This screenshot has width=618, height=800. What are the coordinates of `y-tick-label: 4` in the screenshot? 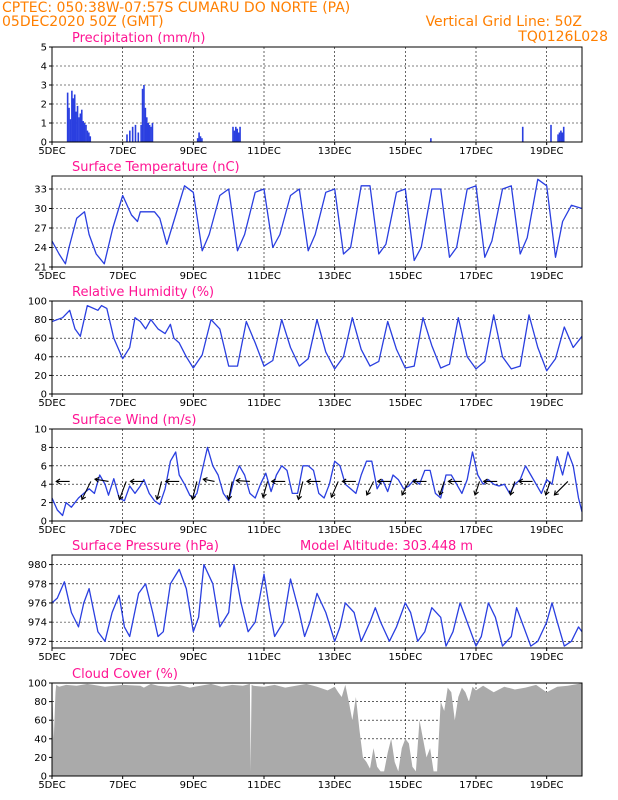 It's located at (44, 67).